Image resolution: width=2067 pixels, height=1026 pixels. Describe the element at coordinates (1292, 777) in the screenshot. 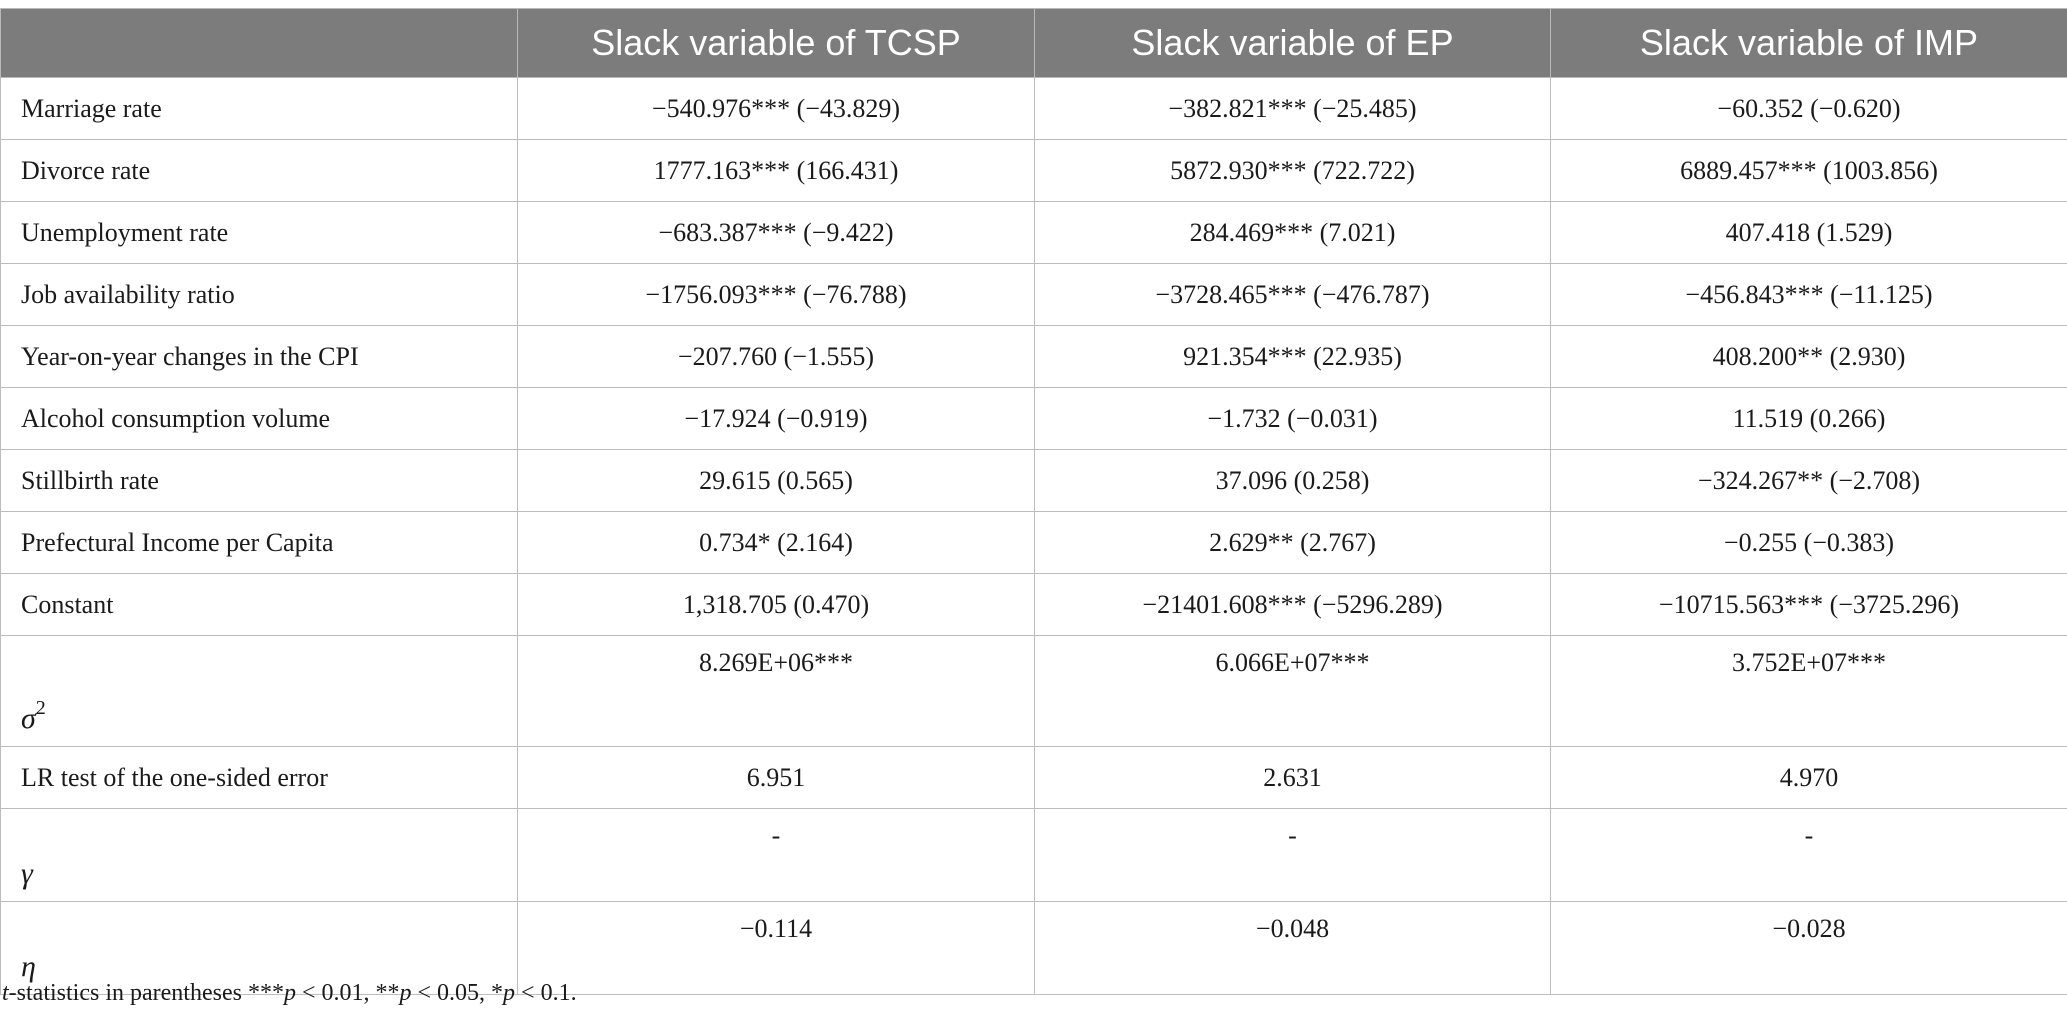

I see `cell-ep: 2.631` at that location.